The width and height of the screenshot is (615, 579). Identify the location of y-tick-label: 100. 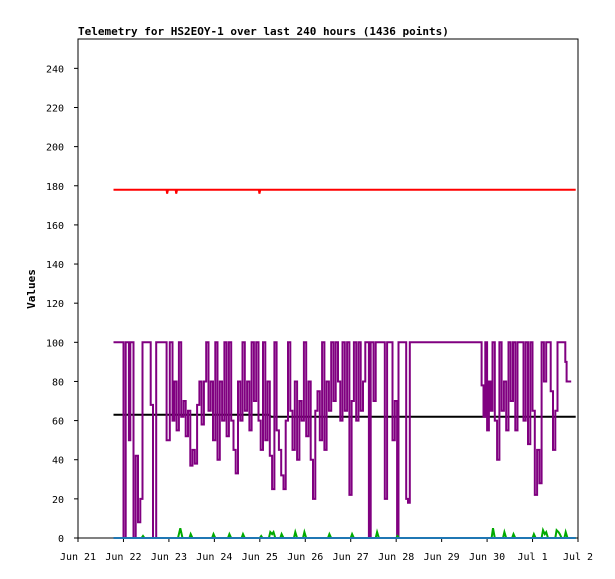
(55, 343).